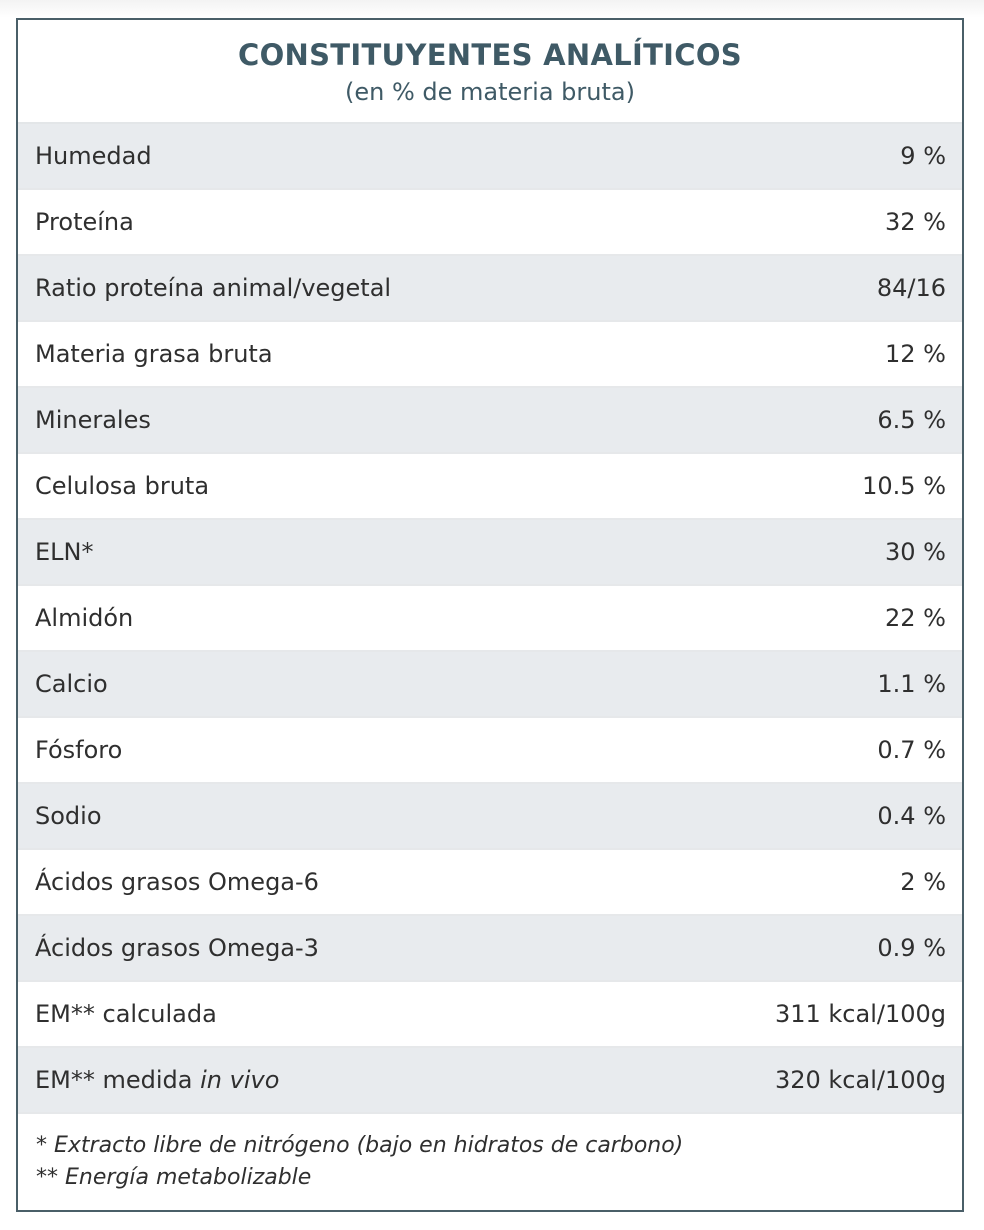 The image size is (984, 1230). What do you see at coordinates (490, 1015) in the screenshot?
I see `table-row: EM** calculada 311 kcal/100g` at bounding box center [490, 1015].